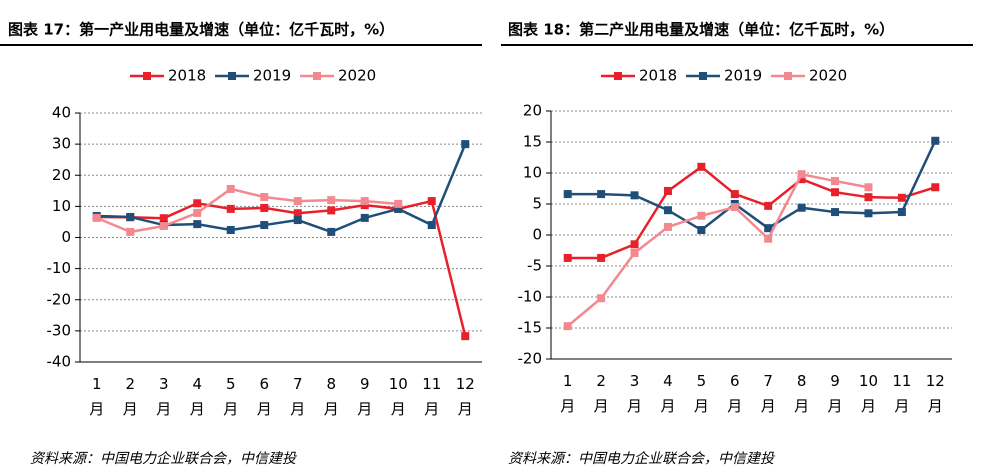  I want to click on x-tick-label: 11月, so click(902, 393).